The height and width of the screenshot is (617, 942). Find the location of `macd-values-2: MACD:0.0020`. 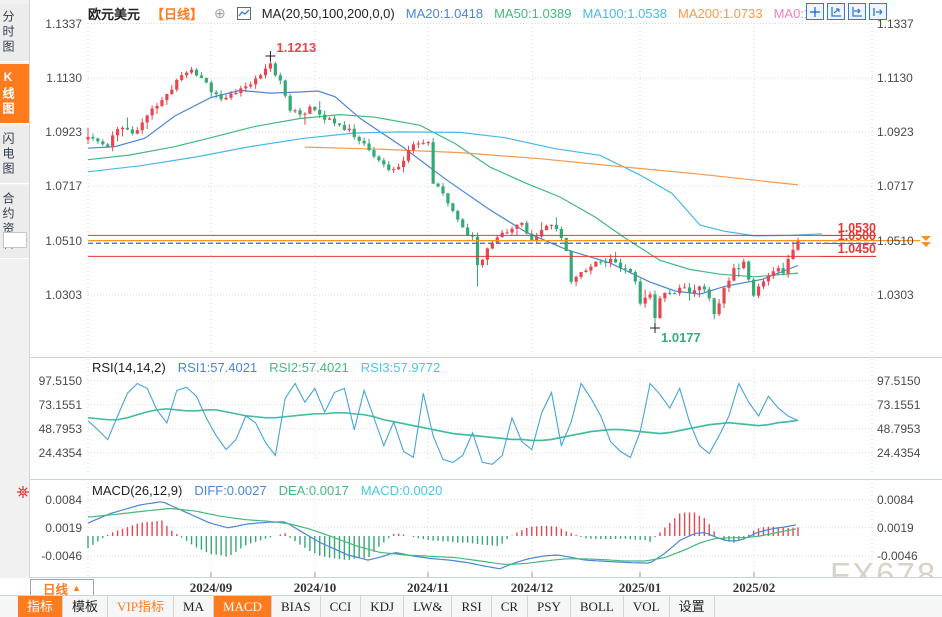

macd-values-2: MACD:0.0020 is located at coordinates (401, 490).